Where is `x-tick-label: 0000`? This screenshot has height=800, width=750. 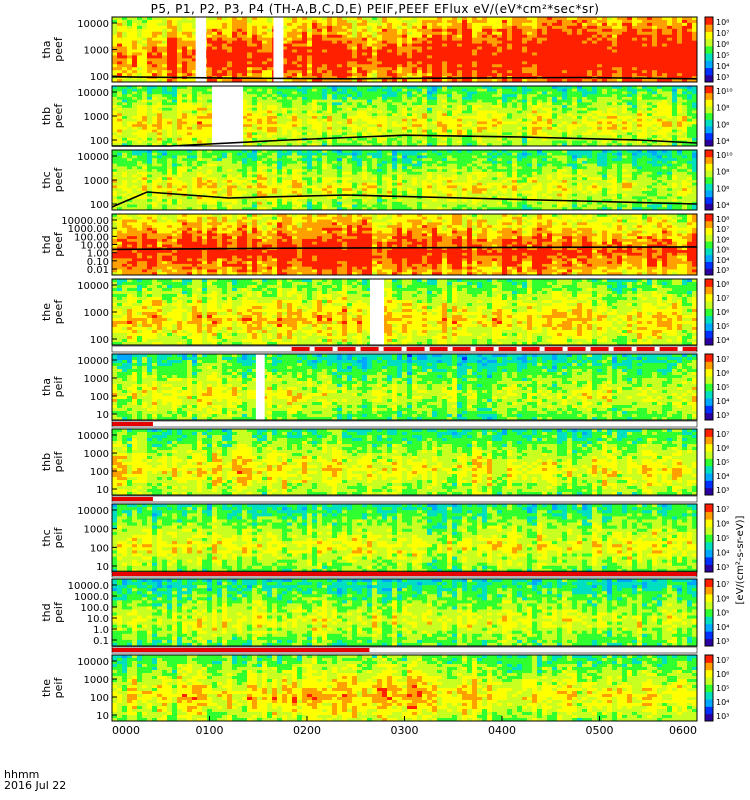 x-tick-label: 0000 is located at coordinates (126, 730).